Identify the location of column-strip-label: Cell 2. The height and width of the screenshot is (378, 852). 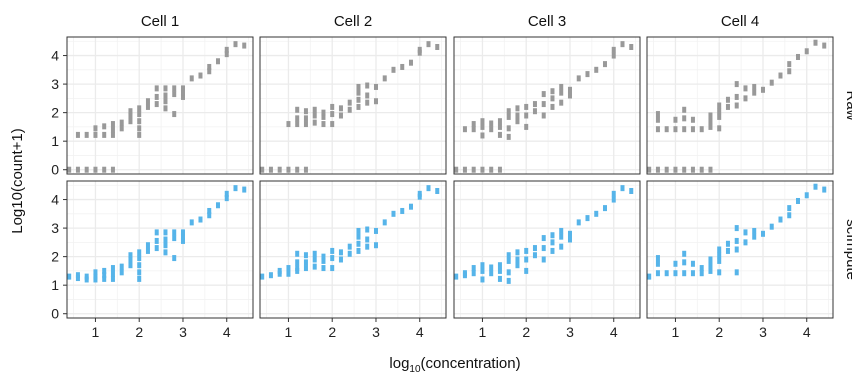
(353, 21).